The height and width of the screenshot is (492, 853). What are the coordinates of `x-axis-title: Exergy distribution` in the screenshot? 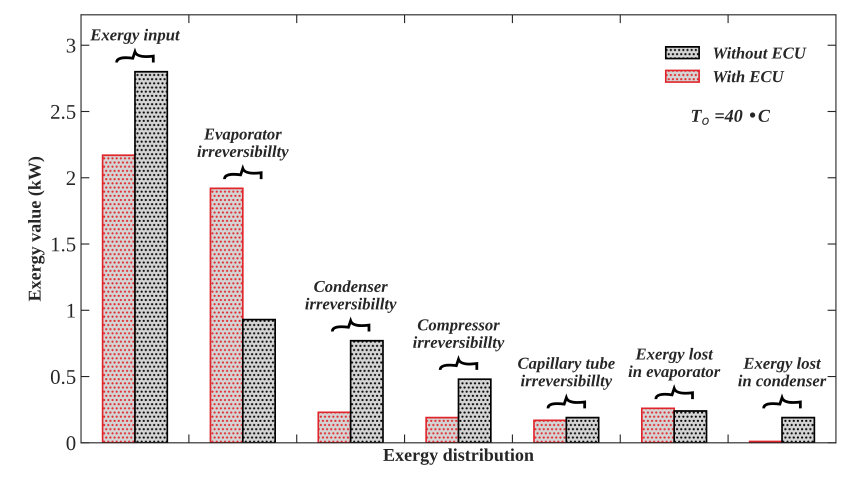 It's located at (458, 456).